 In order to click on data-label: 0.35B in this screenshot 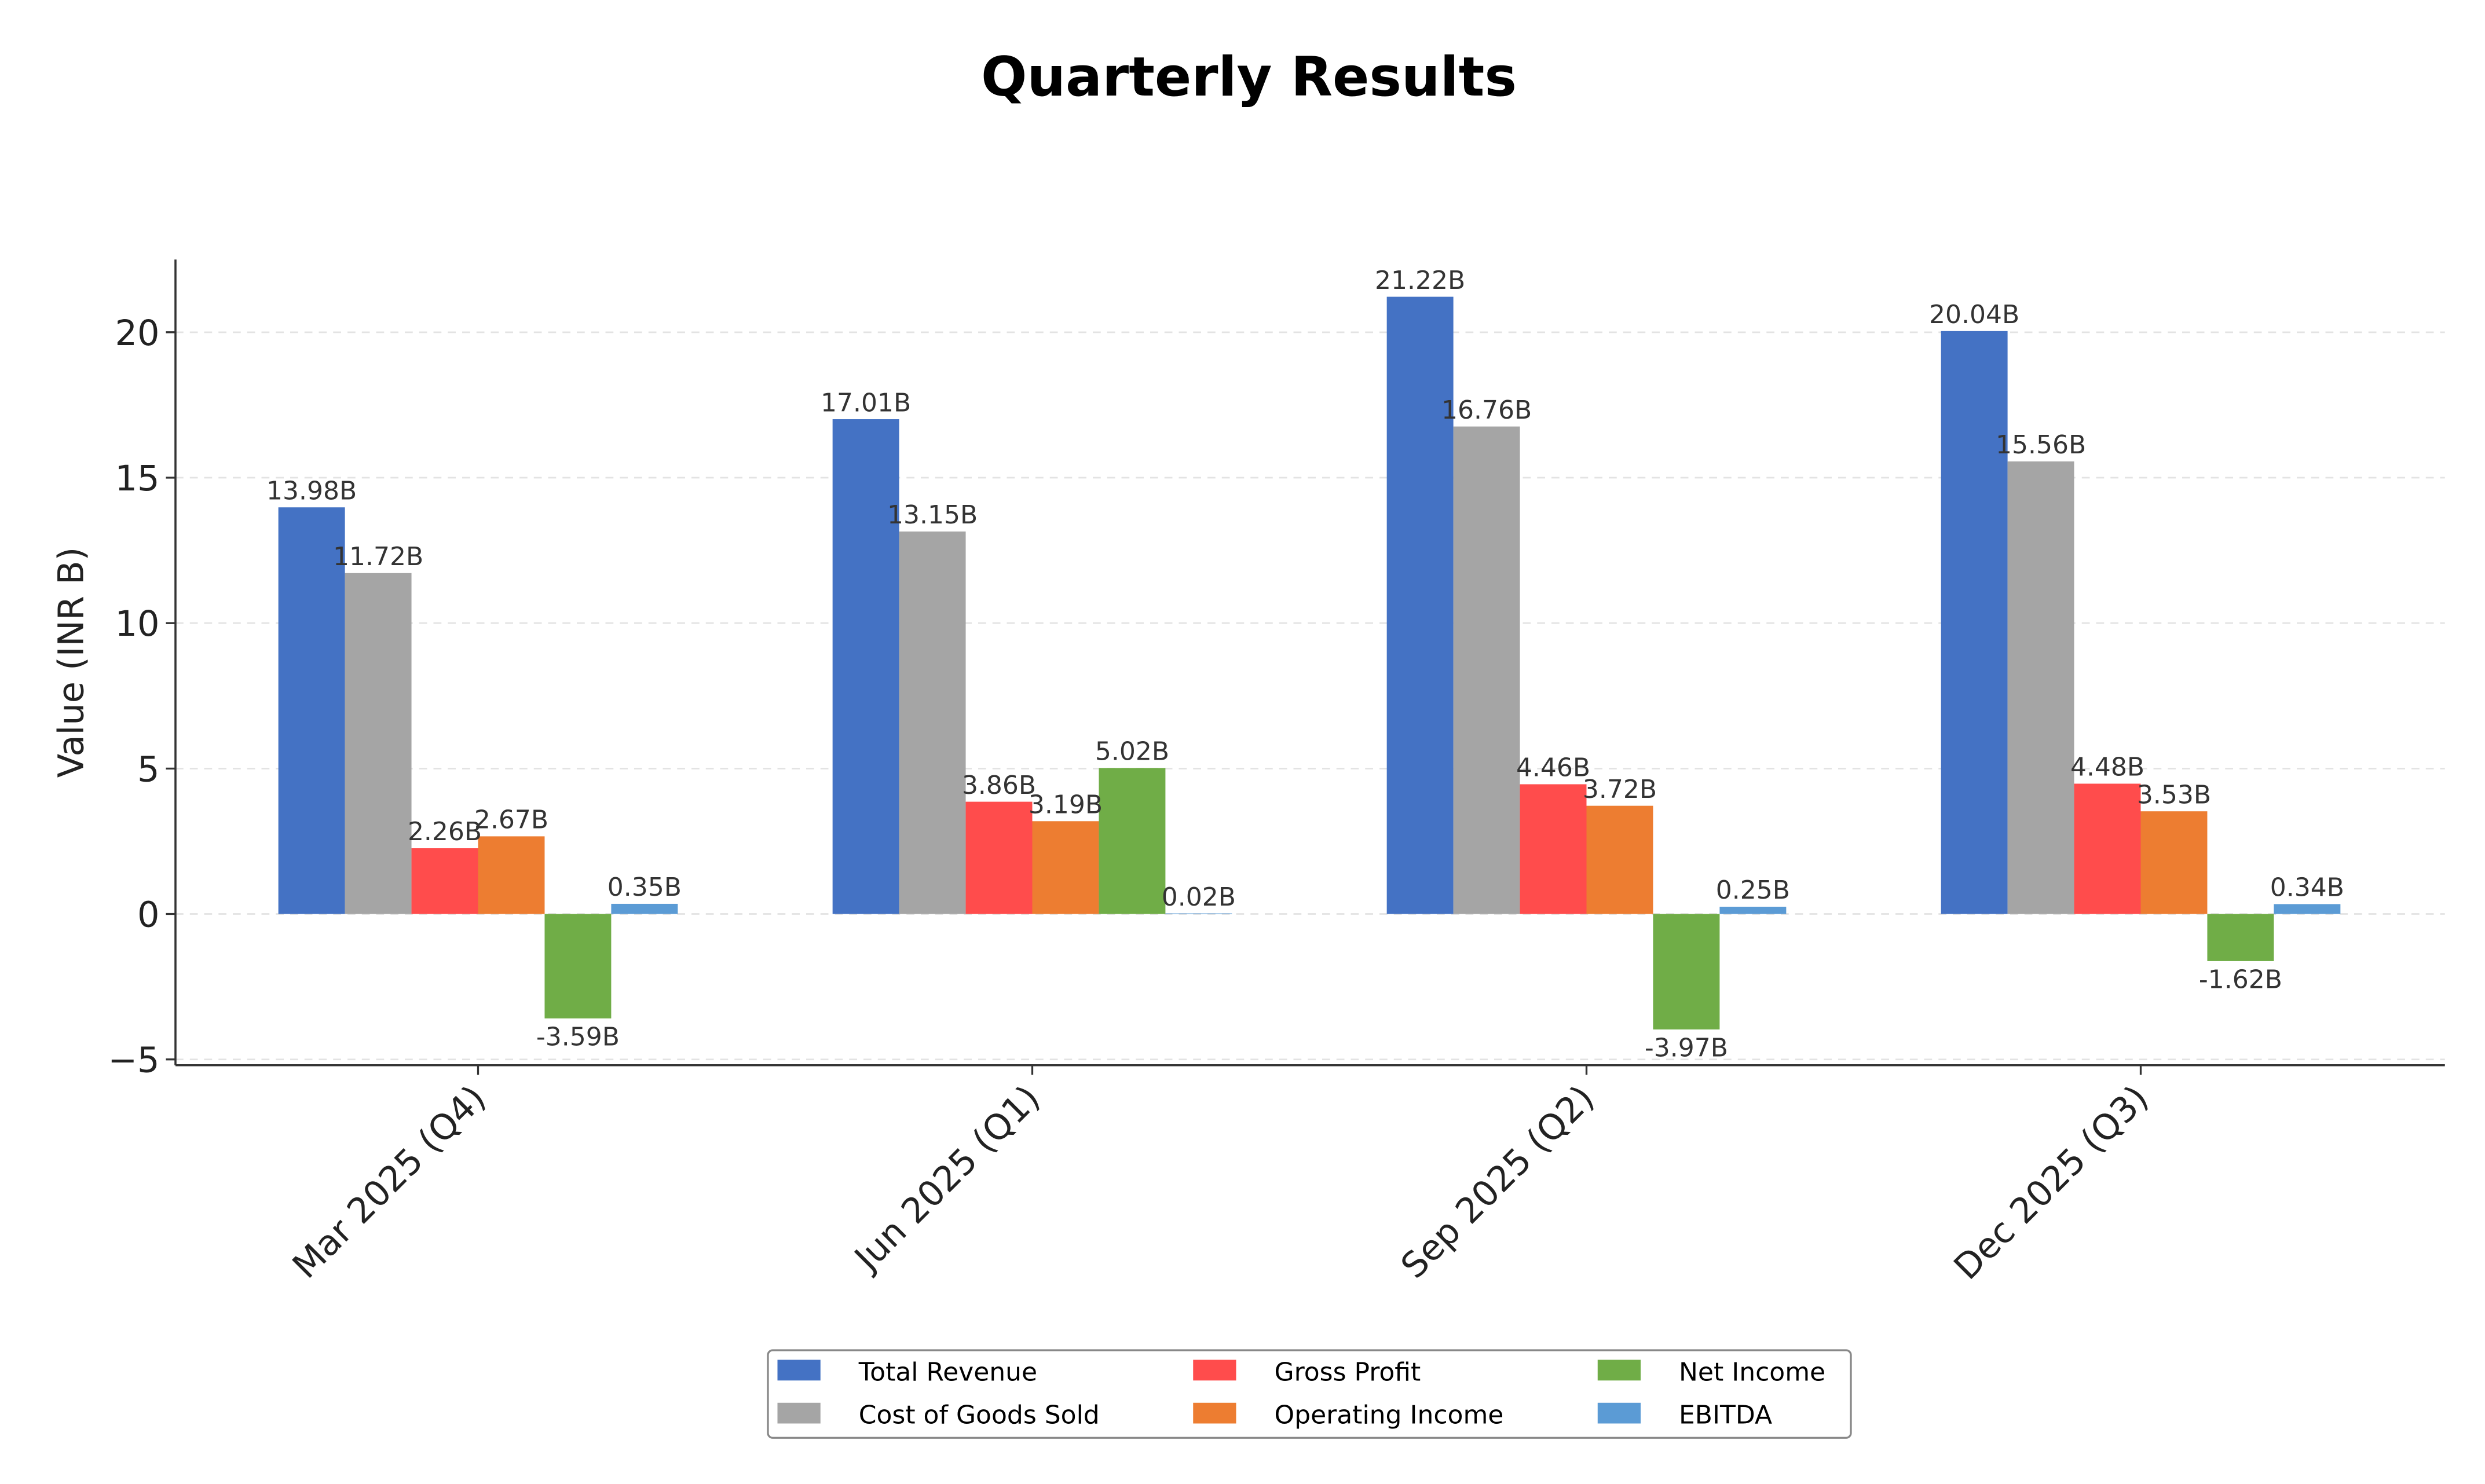, I will do `click(644, 887)`.